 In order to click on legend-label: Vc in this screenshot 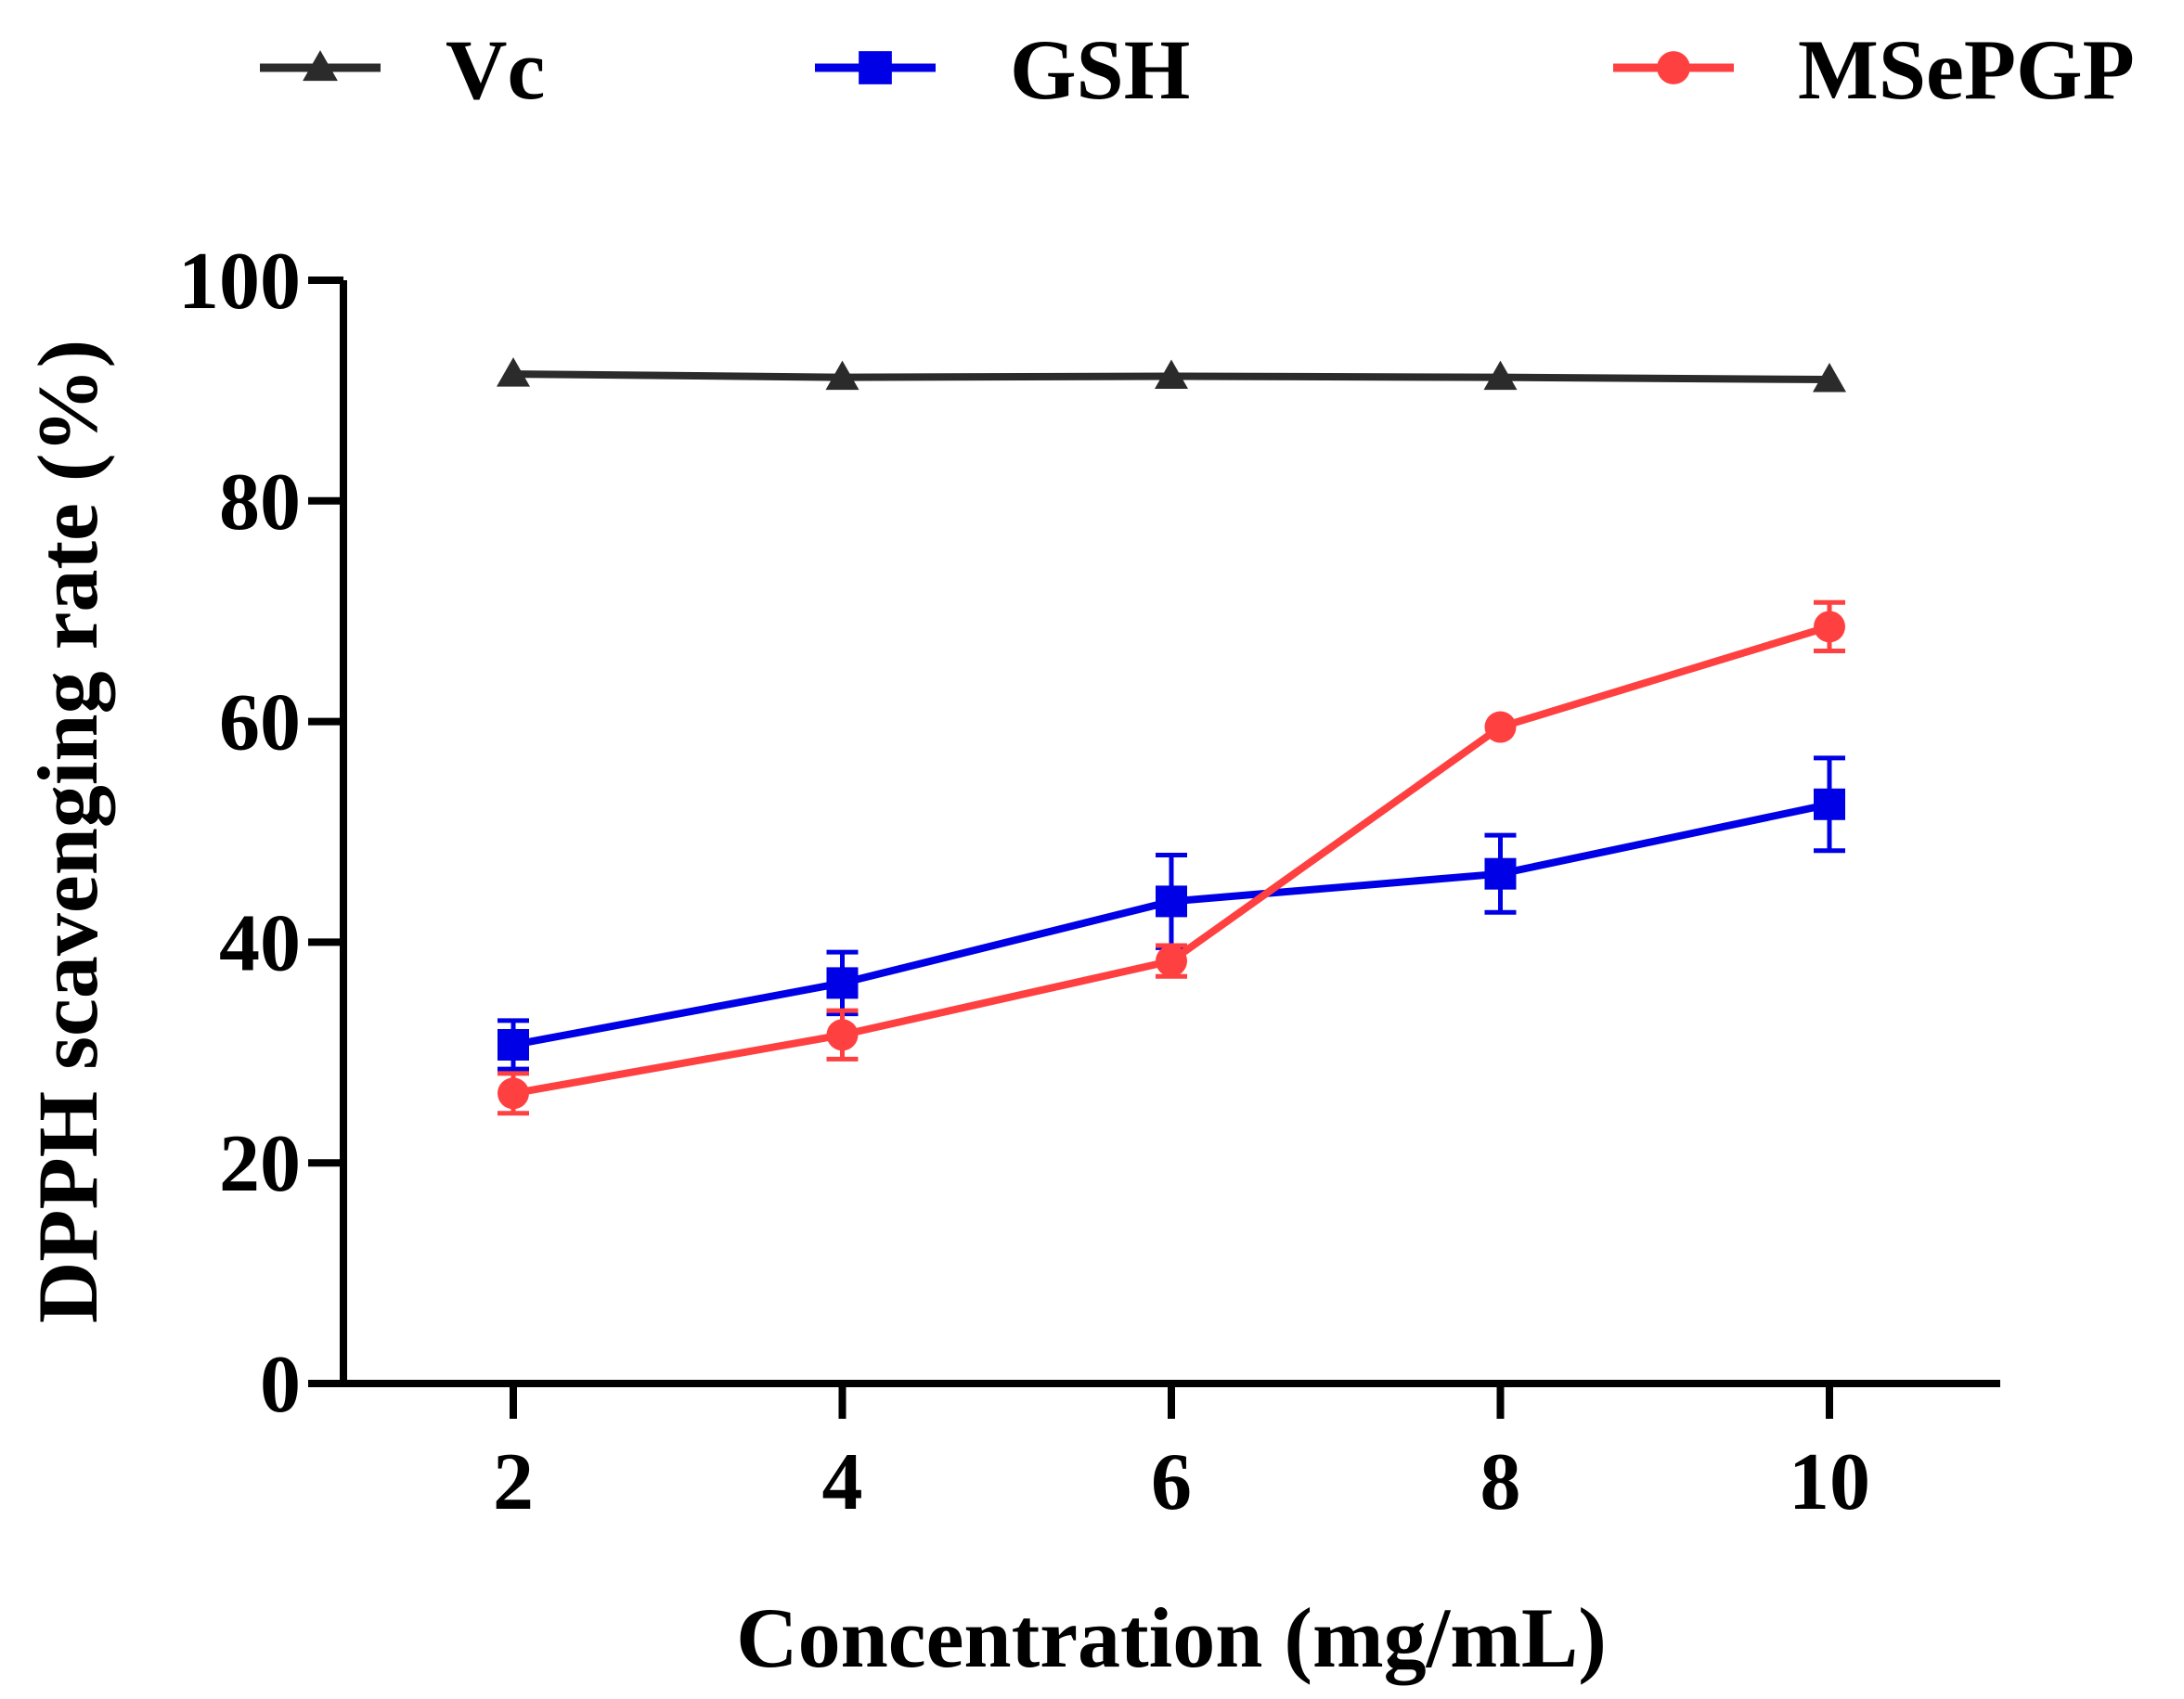, I will do `click(495, 69)`.